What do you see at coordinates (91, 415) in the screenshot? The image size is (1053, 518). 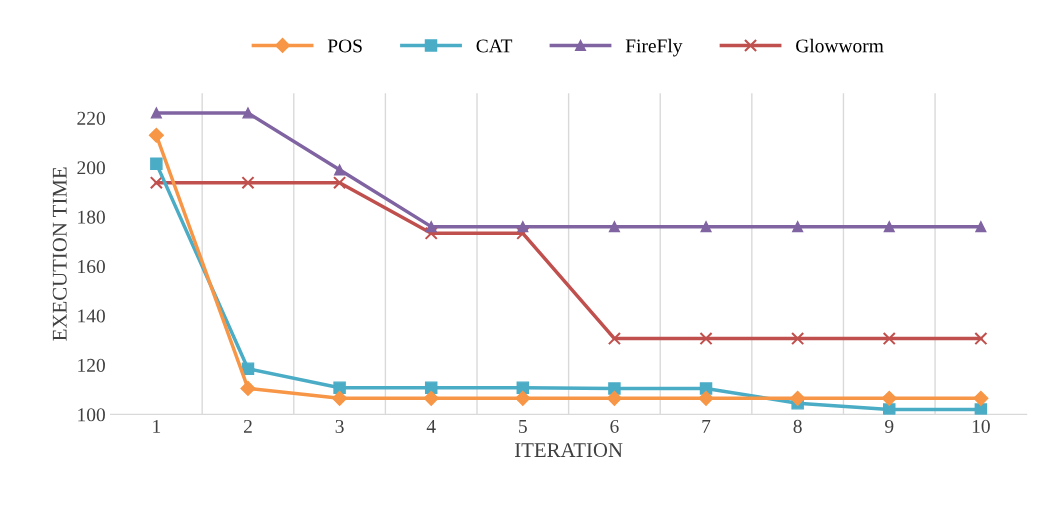 I see `y-tick-label: 100` at bounding box center [91, 415].